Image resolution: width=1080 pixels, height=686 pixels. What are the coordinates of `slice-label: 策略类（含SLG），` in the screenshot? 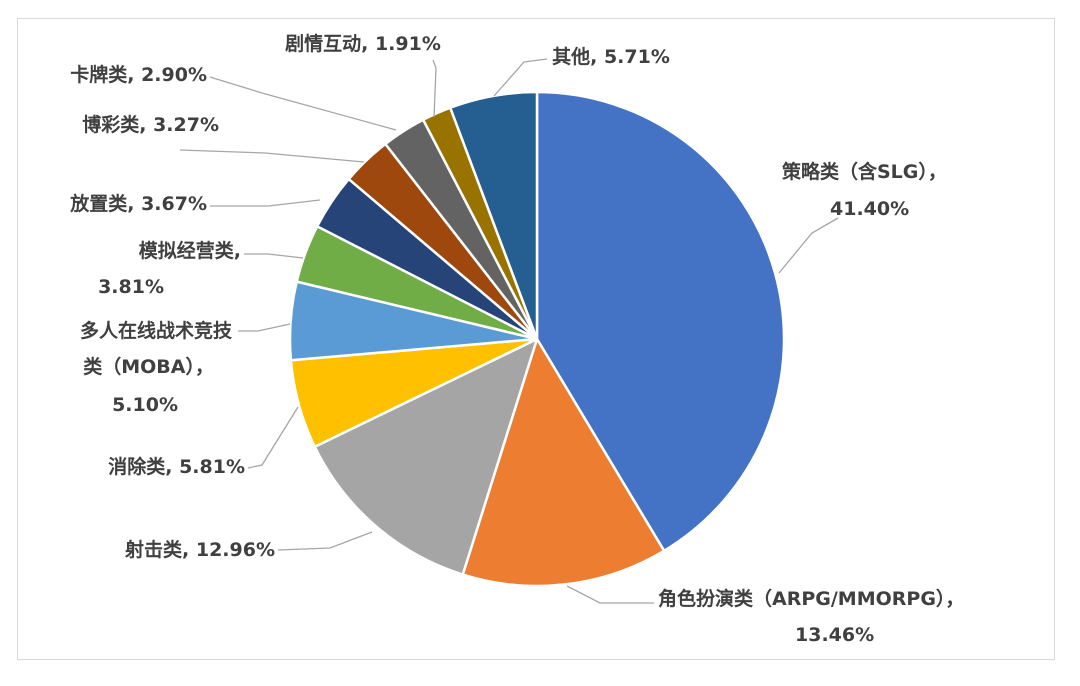 It's located at (864, 171).